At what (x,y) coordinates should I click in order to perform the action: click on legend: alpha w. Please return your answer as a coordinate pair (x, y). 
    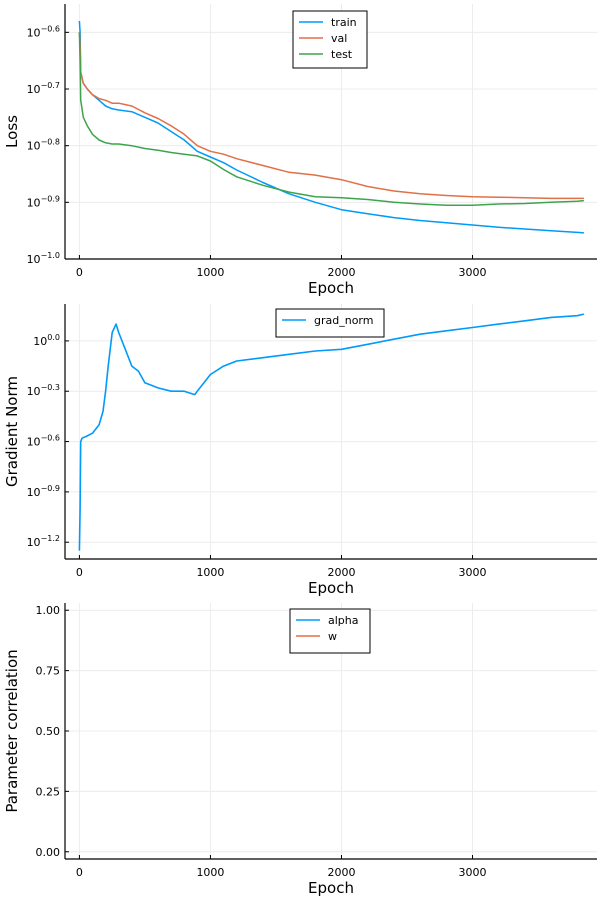
    Looking at the image, I should click on (330, 631).